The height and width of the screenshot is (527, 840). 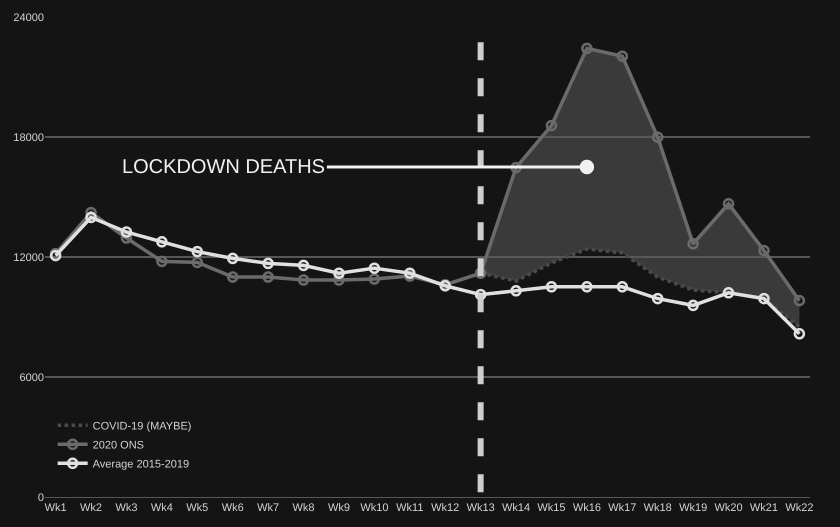 I want to click on x-tick-label: Wk11, so click(x=410, y=508).